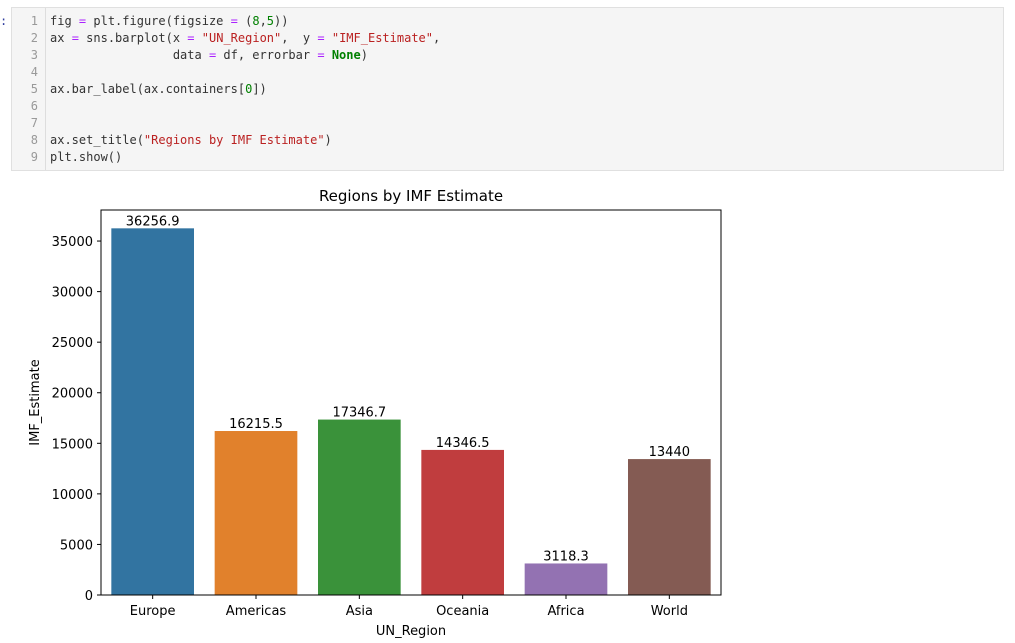 Image resolution: width=1015 pixels, height=643 pixels. What do you see at coordinates (34, 72) in the screenshot?
I see `line-number: 4` at bounding box center [34, 72].